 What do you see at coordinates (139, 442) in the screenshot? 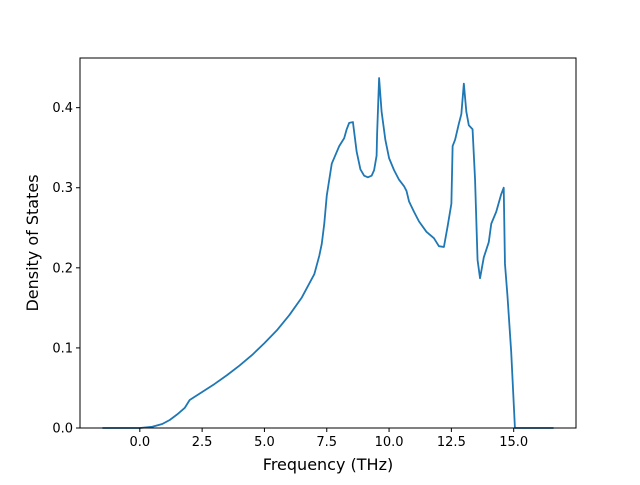
I see `x-tick-label: 0.0` at bounding box center [139, 442].